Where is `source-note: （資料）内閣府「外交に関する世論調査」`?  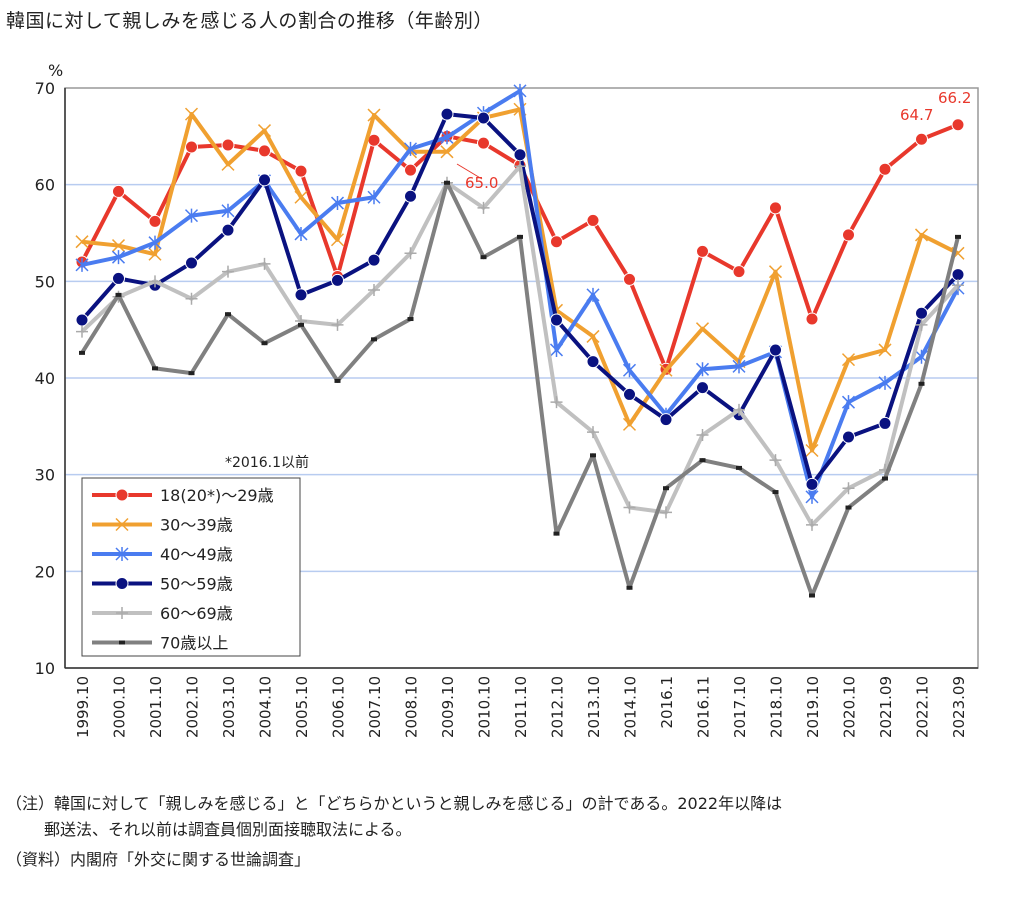 source-note: （資料）内閣府「外交に関する世論調査」 is located at coordinates (158, 859).